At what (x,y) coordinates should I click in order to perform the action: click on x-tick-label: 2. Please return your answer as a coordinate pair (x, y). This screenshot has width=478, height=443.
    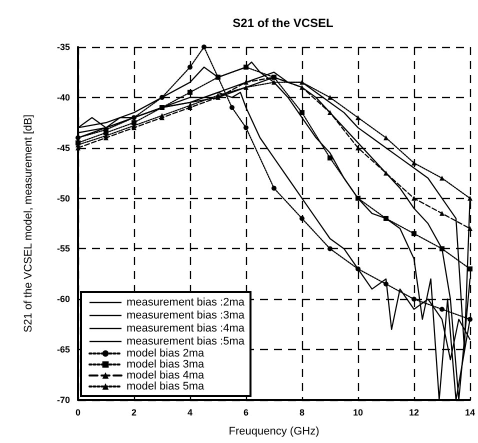
    Looking at the image, I should click on (134, 413).